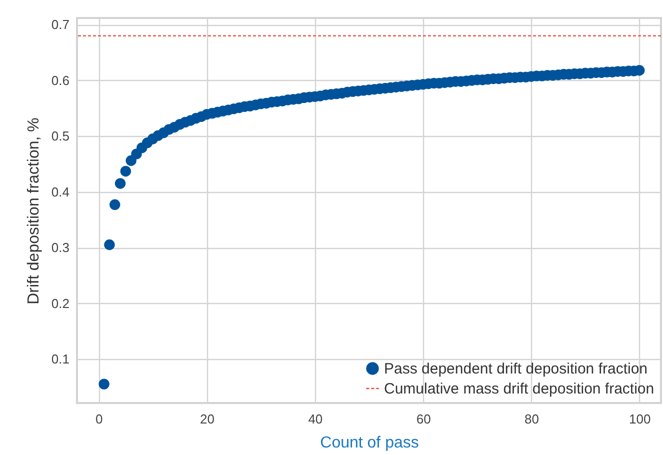  Describe the element at coordinates (516, 369) in the screenshot. I see `legend-label: Pass dependent drift deposition fraction` at that location.